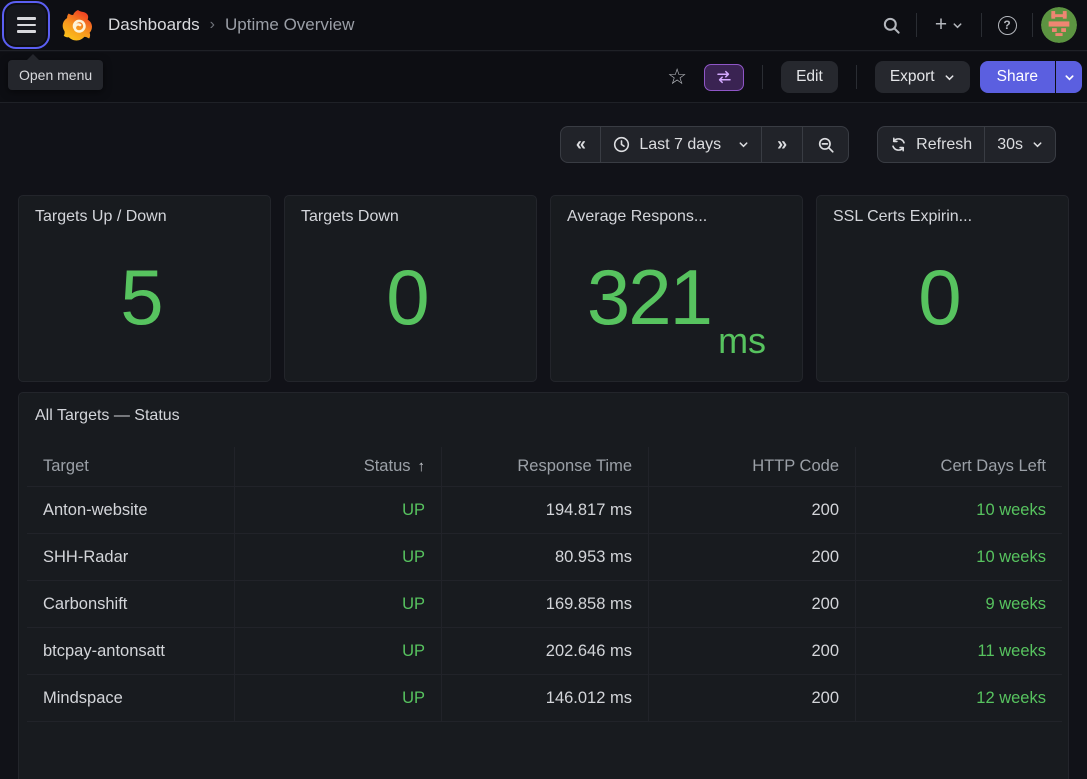 The height and width of the screenshot is (779, 1087). I want to click on breadcrumb: Dashboards › Uptime Overview, so click(231, 25).